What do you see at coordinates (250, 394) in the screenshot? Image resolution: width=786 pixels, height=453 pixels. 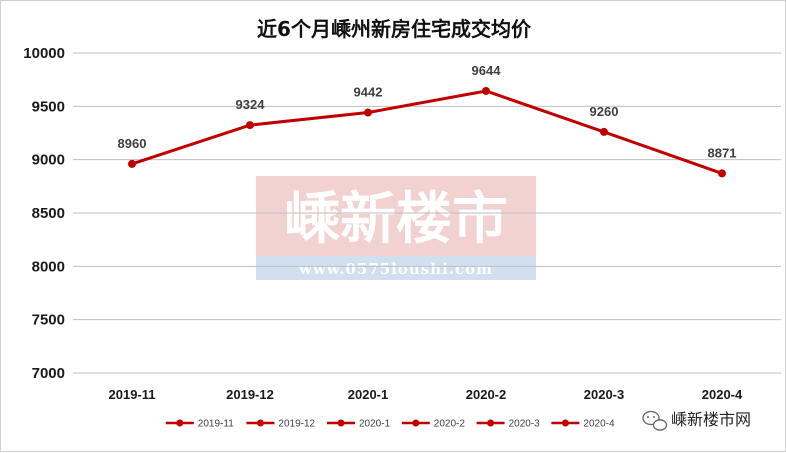 I see `x-tick-label: 2019-12` at bounding box center [250, 394].